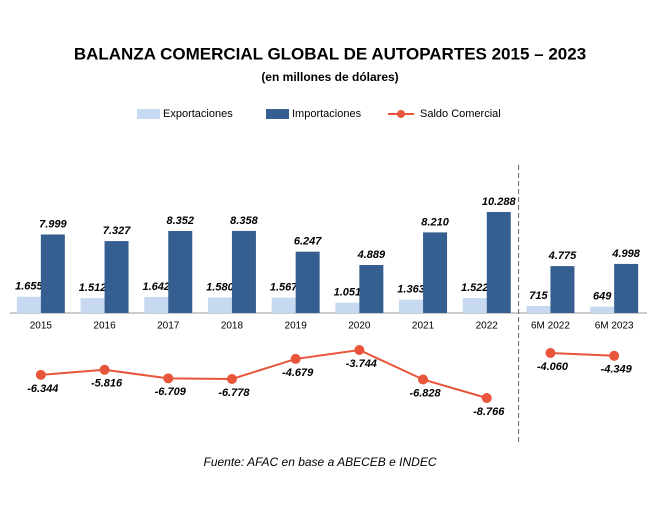 This screenshot has width=657, height=507. What do you see at coordinates (550, 326) in the screenshot?
I see `x-tick-label: 6M 2022` at bounding box center [550, 326].